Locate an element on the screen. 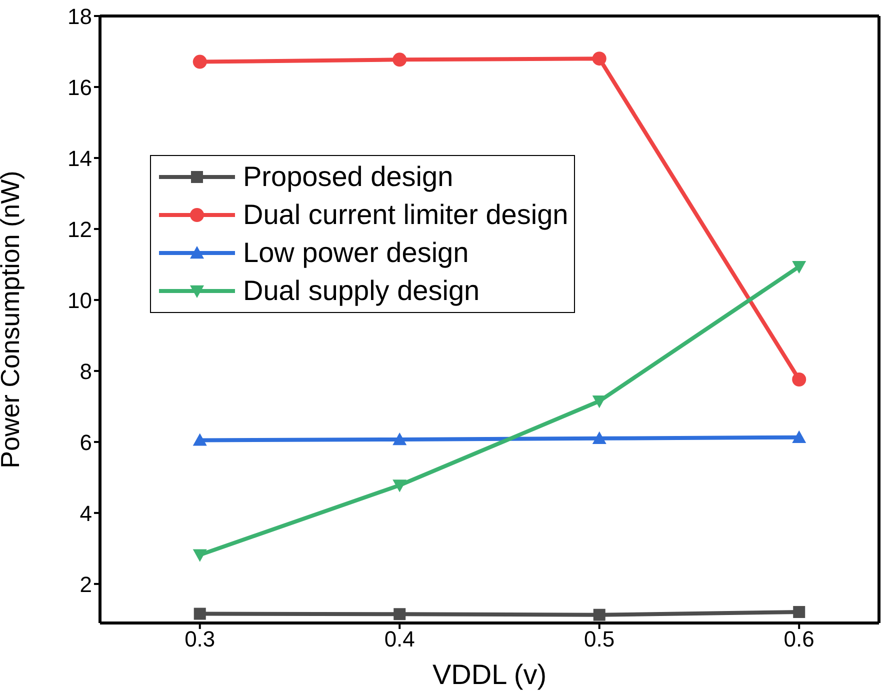  x-tick-label: 0.4 is located at coordinates (399, 639).